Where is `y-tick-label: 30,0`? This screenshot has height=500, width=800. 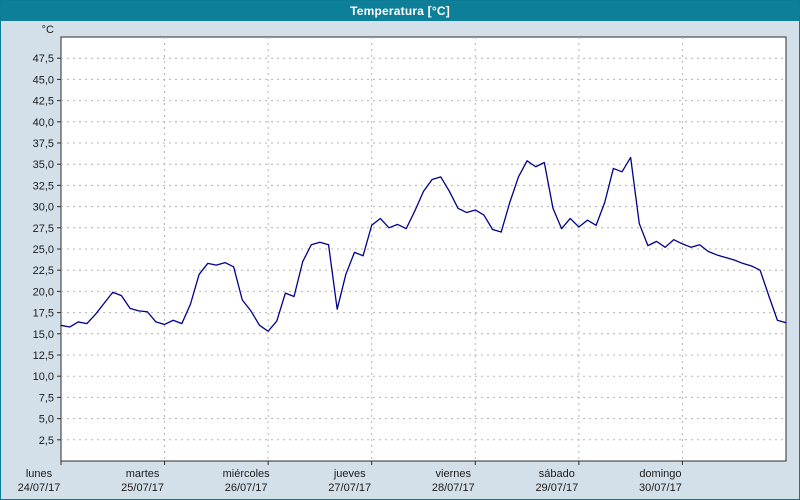
y-tick-label: 30,0 is located at coordinates (43, 208).